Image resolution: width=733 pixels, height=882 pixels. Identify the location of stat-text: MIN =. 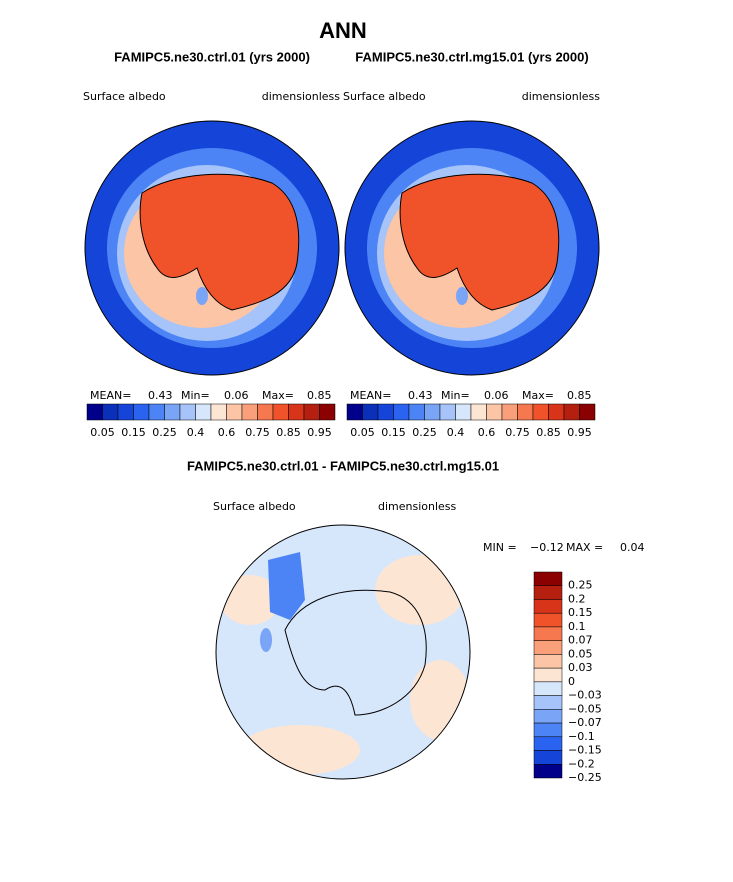
(500, 547).